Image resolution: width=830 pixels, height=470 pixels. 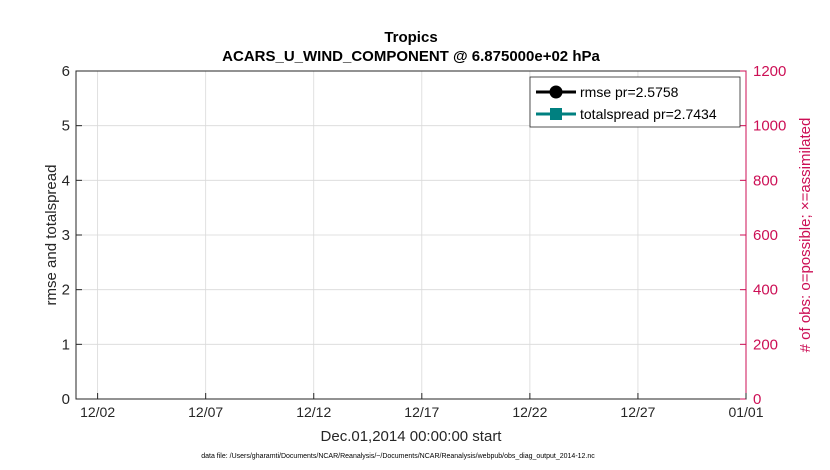 I want to click on legend-totalspread-label: totalspread pr=2.7434, so click(x=648, y=114).